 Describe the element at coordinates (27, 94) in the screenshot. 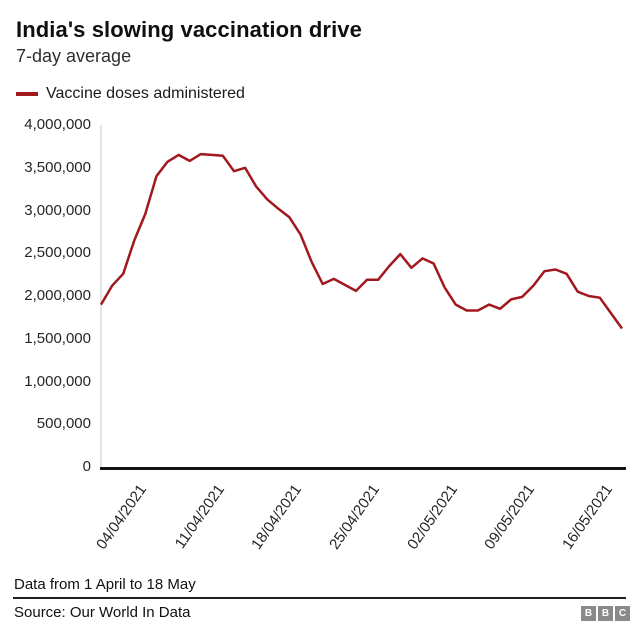

I see `legend-line-swatch-icon` at that location.